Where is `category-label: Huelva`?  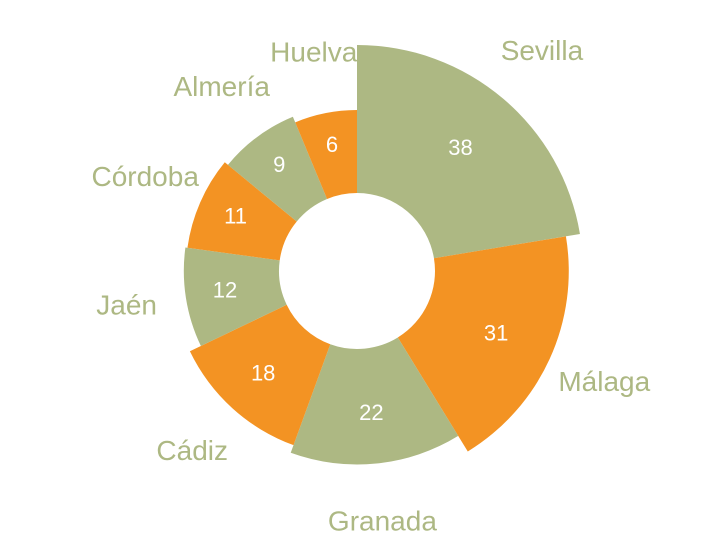
category-label: Huelva is located at coordinates (314, 52).